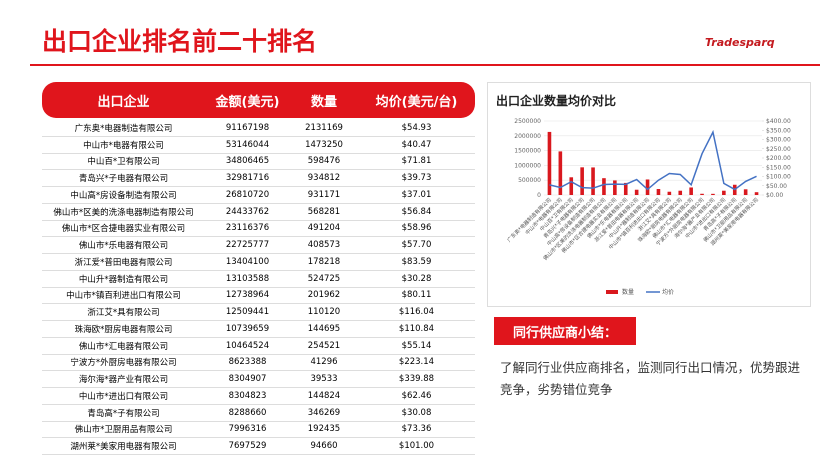  What do you see at coordinates (324, 178) in the screenshot?
I see `table-cell: 934812` at bounding box center [324, 178].